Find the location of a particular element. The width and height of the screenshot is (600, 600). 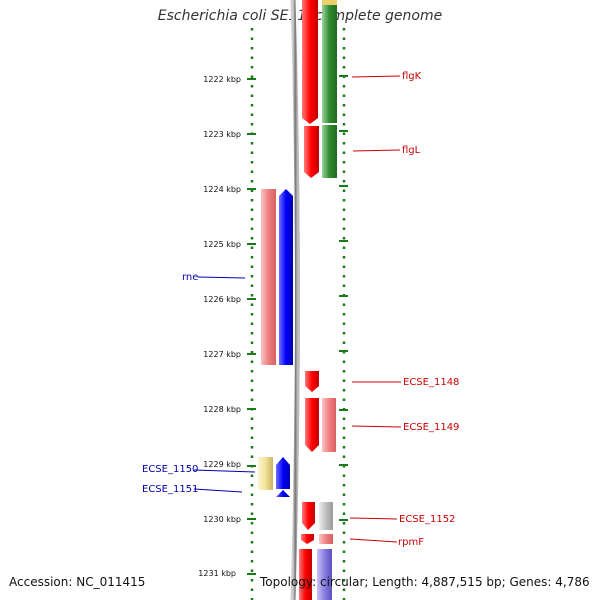

gene-label-flgK: flgK is located at coordinates (412, 76).